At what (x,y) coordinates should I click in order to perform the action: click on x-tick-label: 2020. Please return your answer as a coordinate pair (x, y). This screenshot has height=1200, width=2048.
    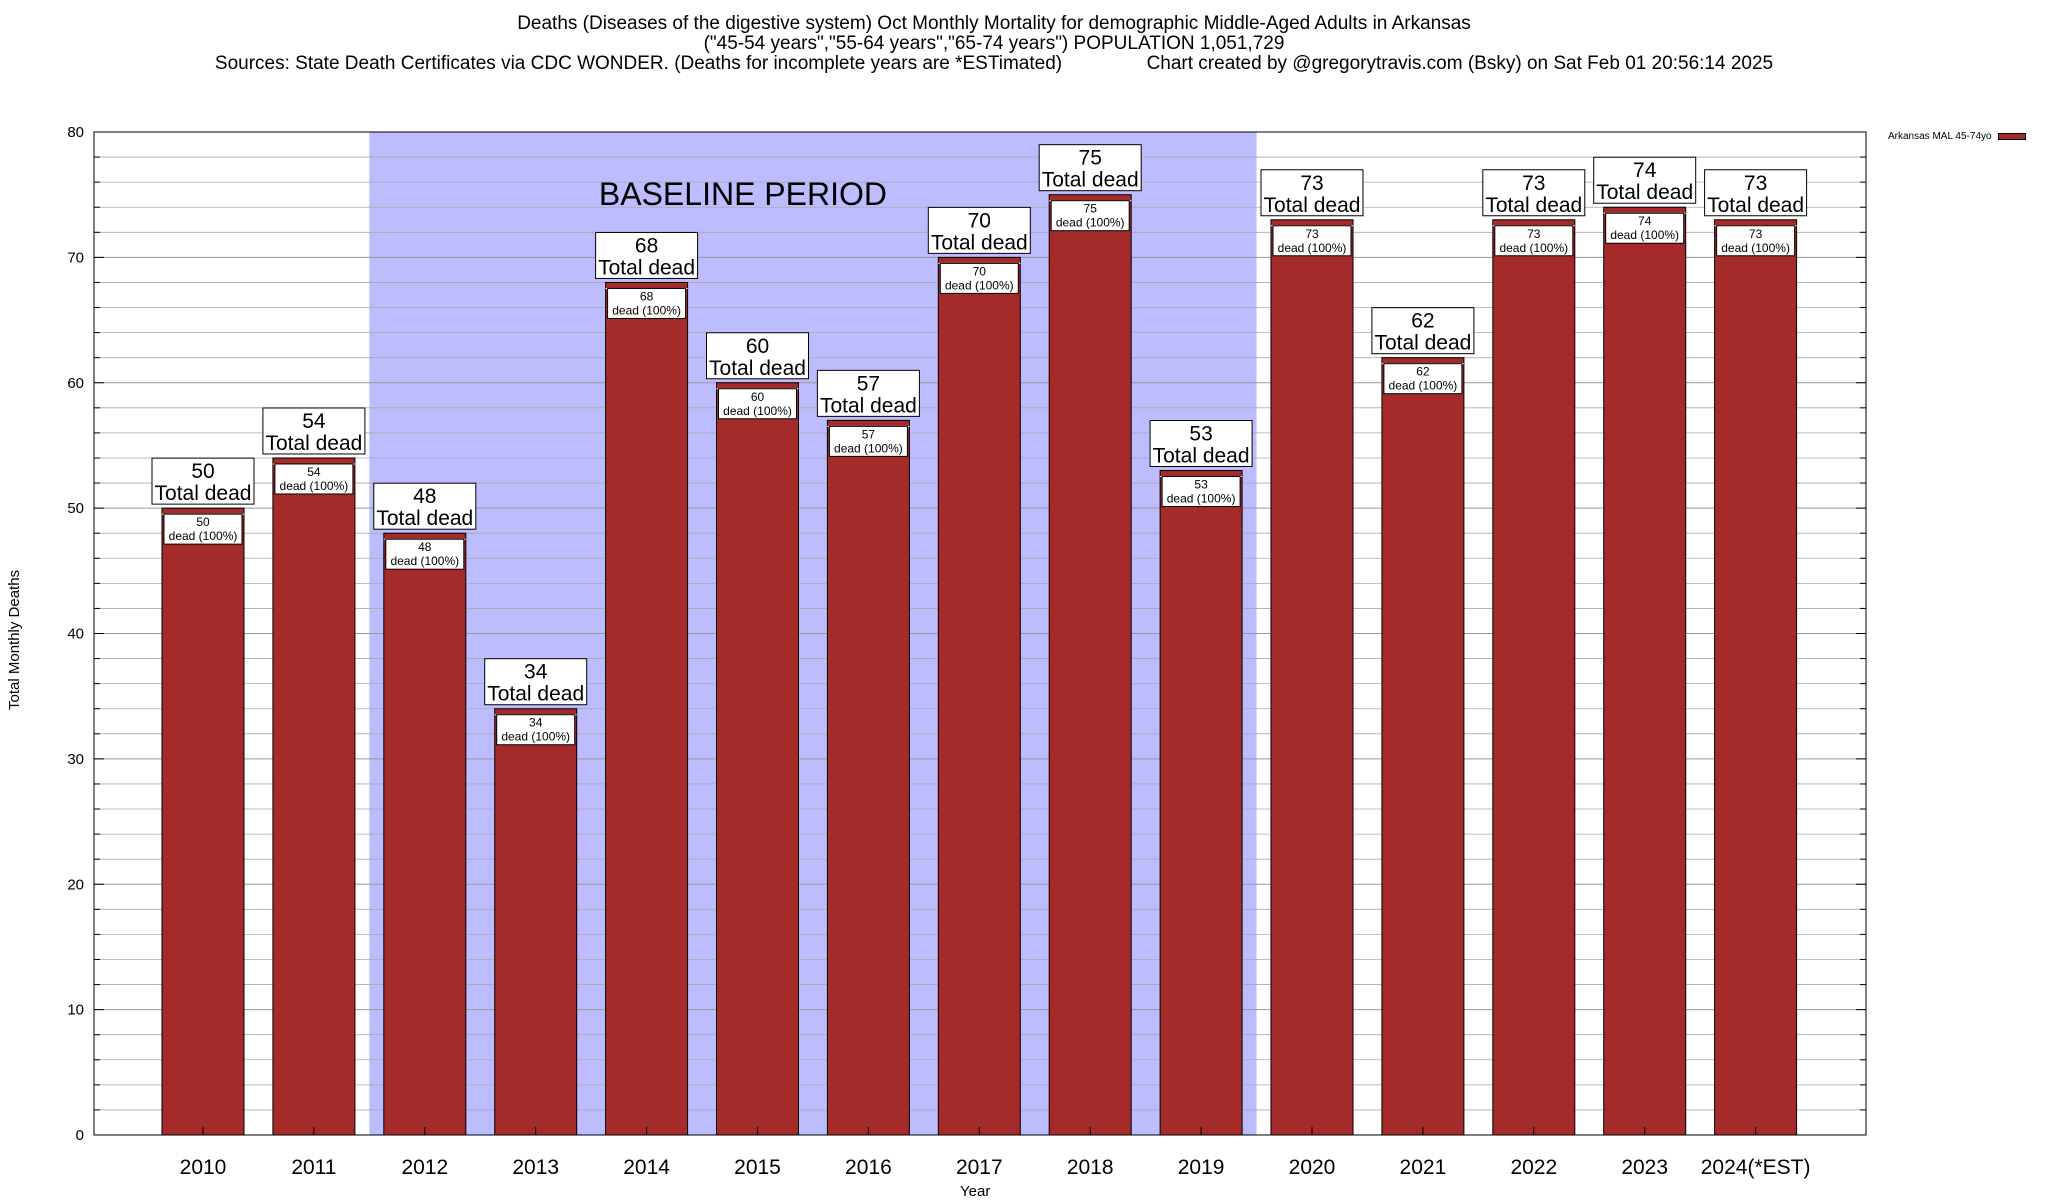
    Looking at the image, I should click on (1312, 1167).